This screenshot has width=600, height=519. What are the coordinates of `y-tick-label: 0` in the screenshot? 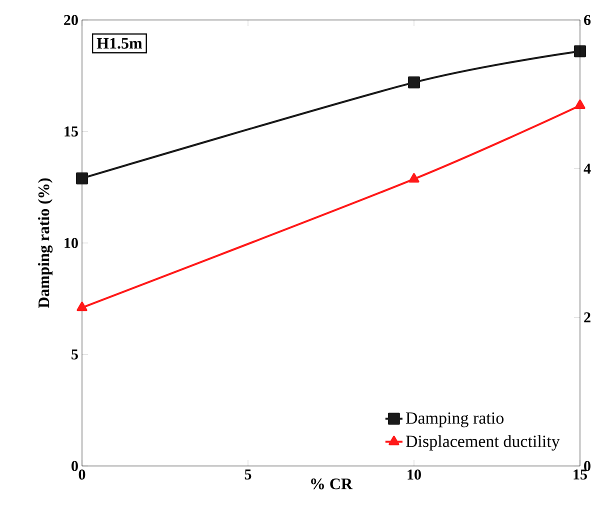 It's located at (75, 466).